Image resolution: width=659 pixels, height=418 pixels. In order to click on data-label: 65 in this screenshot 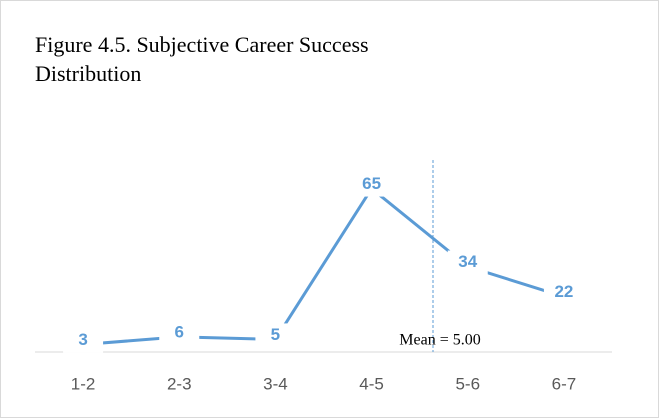, I will do `click(371, 183)`.